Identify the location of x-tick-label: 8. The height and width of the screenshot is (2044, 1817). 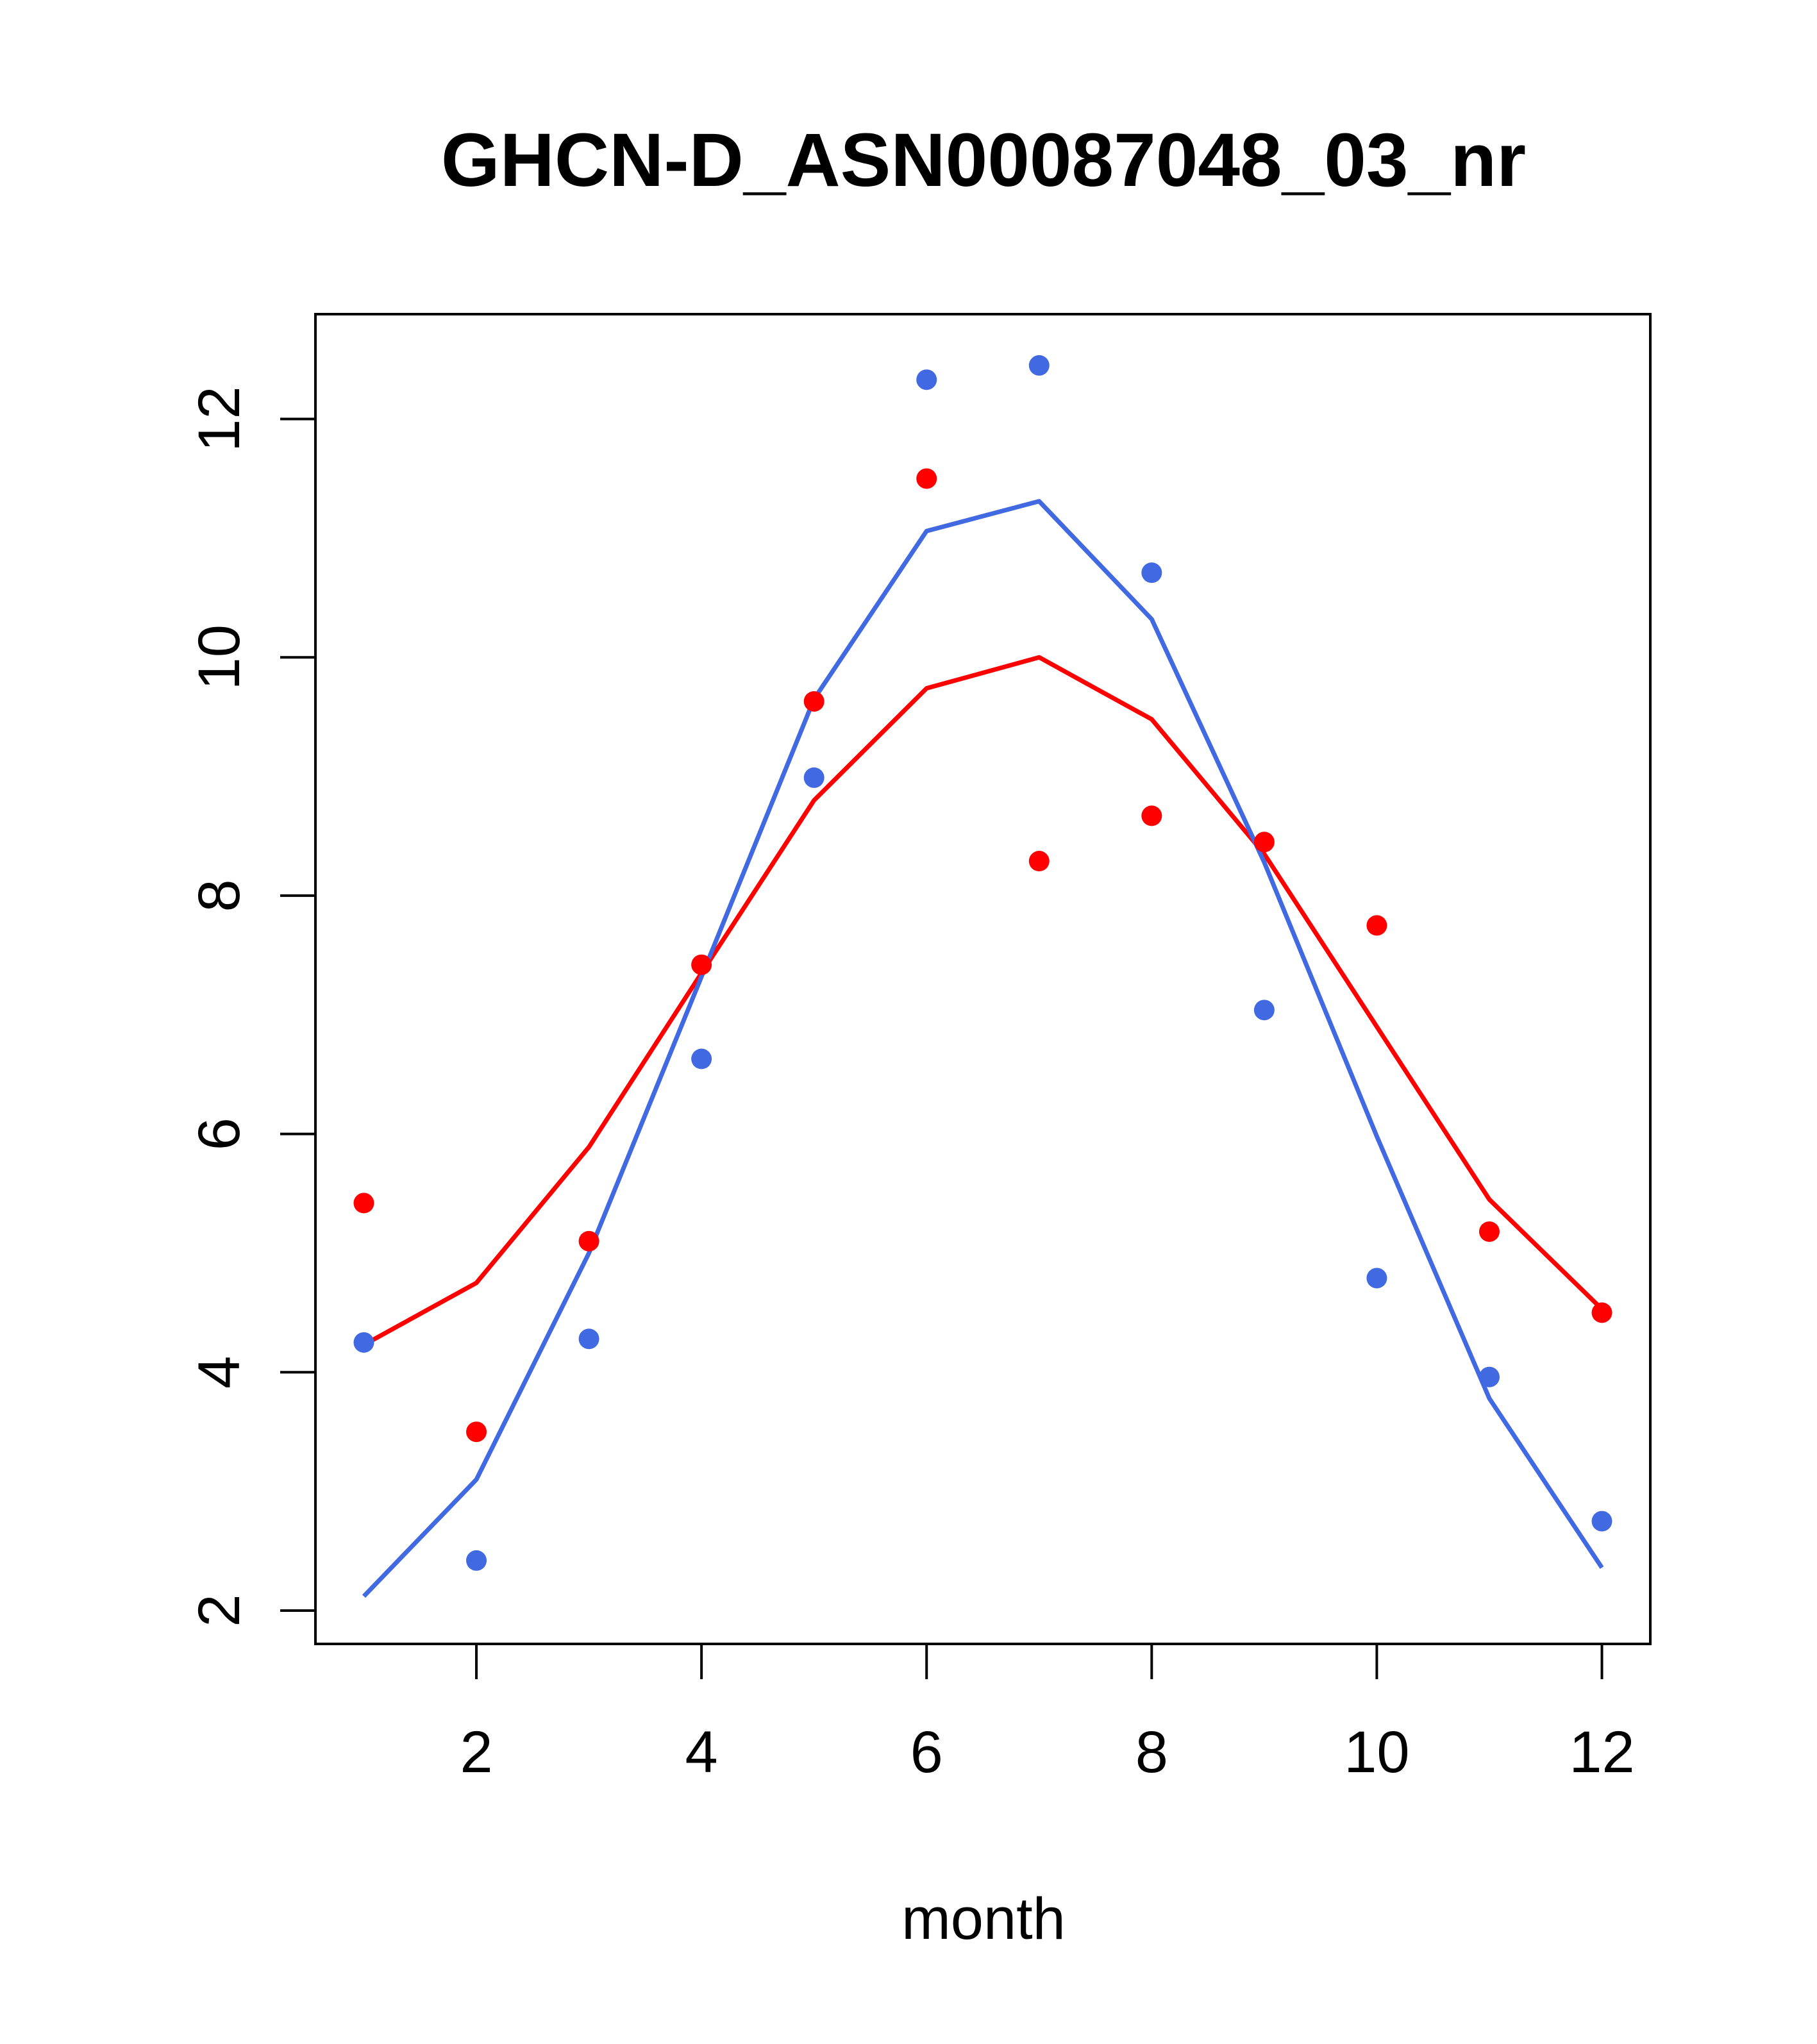
(1151, 1753).